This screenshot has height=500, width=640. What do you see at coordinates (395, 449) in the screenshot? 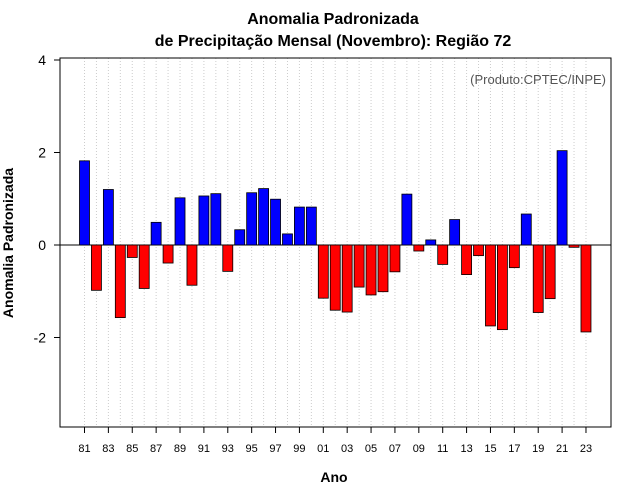
I see `x-tick-label: 07` at bounding box center [395, 449].